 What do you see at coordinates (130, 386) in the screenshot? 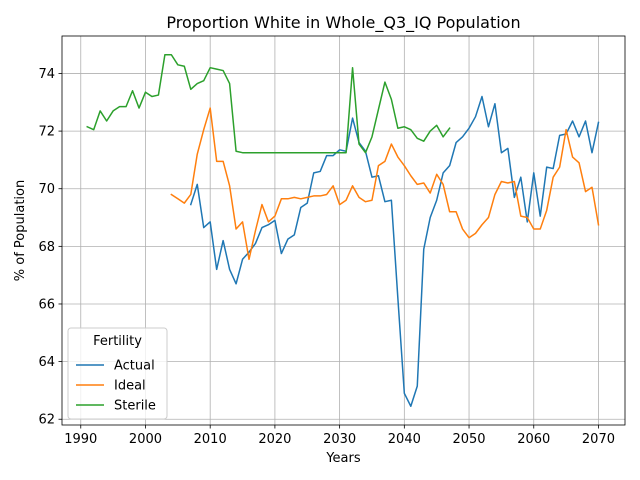
I see `legend-label-ideal: Ideal` at bounding box center [130, 386].